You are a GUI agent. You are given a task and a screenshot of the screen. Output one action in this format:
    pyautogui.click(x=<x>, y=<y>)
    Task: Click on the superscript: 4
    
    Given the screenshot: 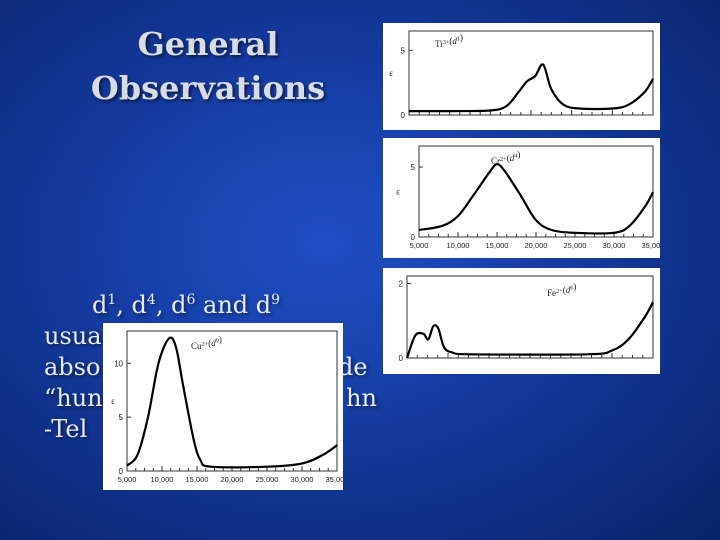 What is the action you would take?
    pyautogui.click(x=151, y=300)
    